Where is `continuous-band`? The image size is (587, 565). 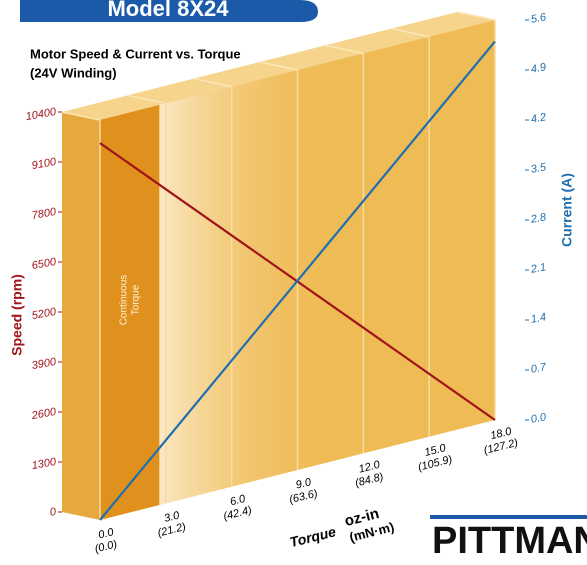
continuous-band is located at coordinates (130, 312).